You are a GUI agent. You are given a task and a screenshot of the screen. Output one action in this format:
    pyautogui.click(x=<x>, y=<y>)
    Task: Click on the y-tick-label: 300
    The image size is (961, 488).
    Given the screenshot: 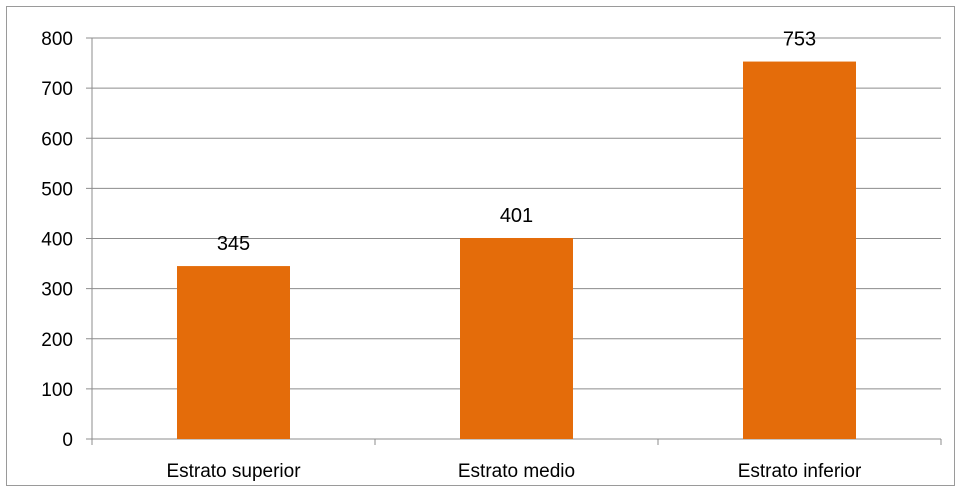 What is the action you would take?
    pyautogui.click(x=57, y=290)
    